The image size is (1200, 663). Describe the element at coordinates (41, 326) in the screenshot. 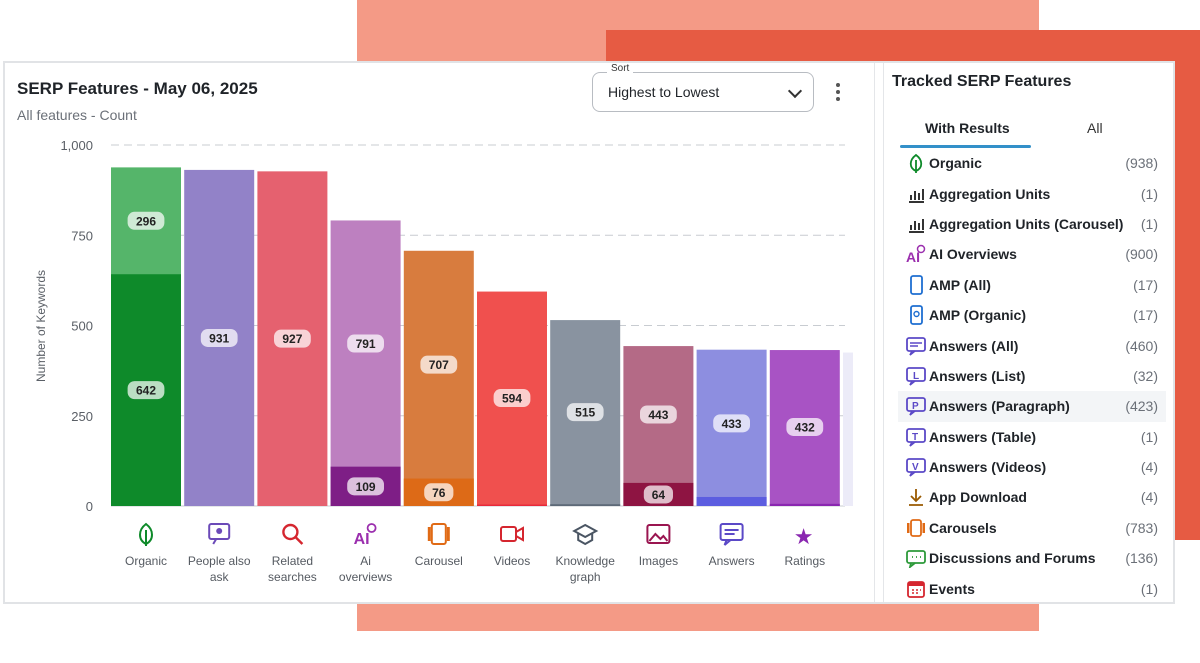

I see `y-axis-label: Number of Keywords` at that location.